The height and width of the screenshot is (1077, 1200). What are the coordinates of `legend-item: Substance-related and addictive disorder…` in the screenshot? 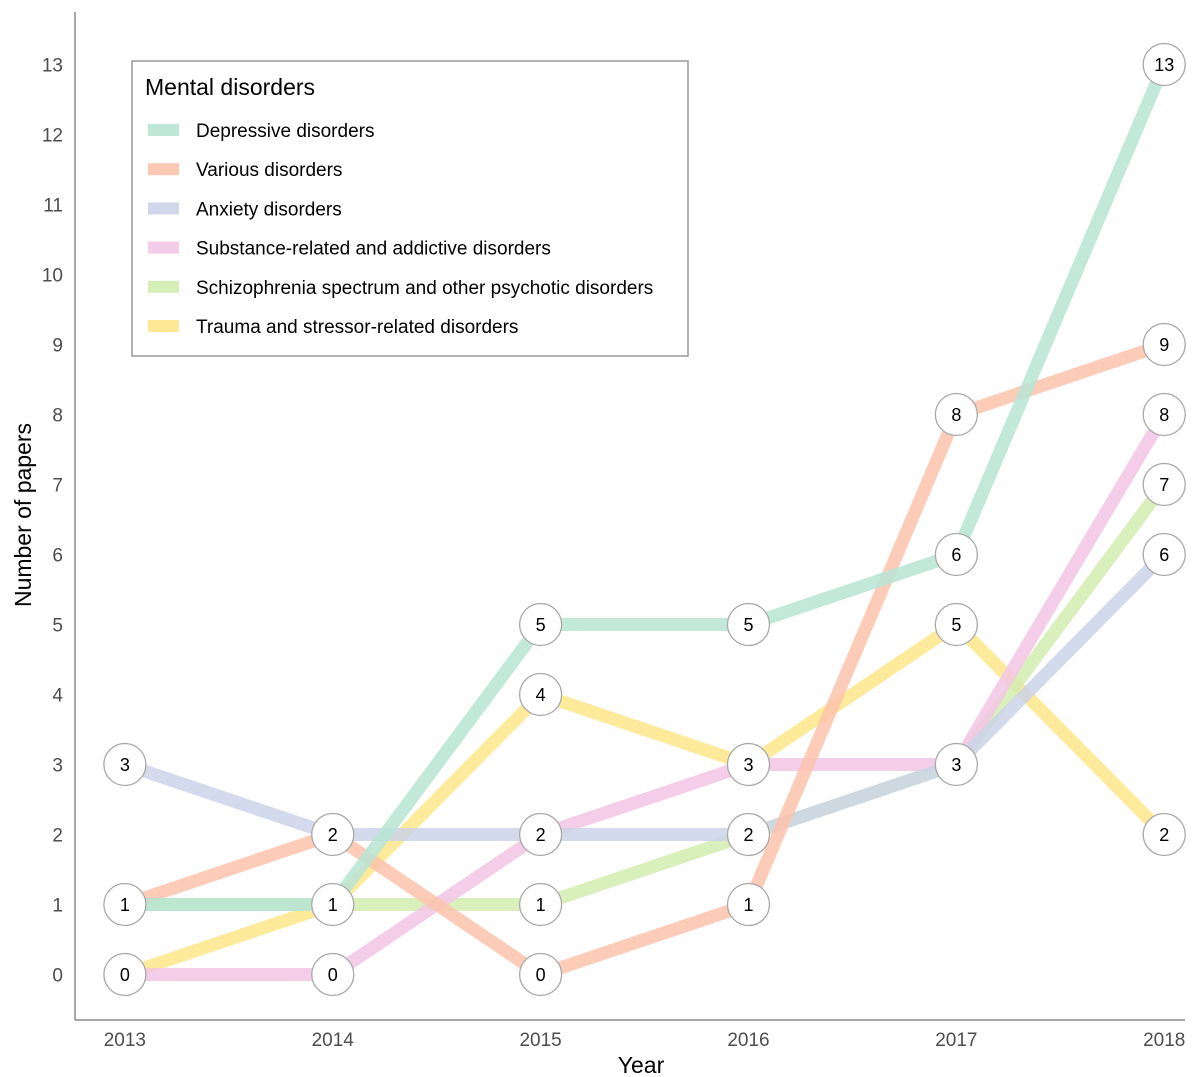 It's located at (349, 249).